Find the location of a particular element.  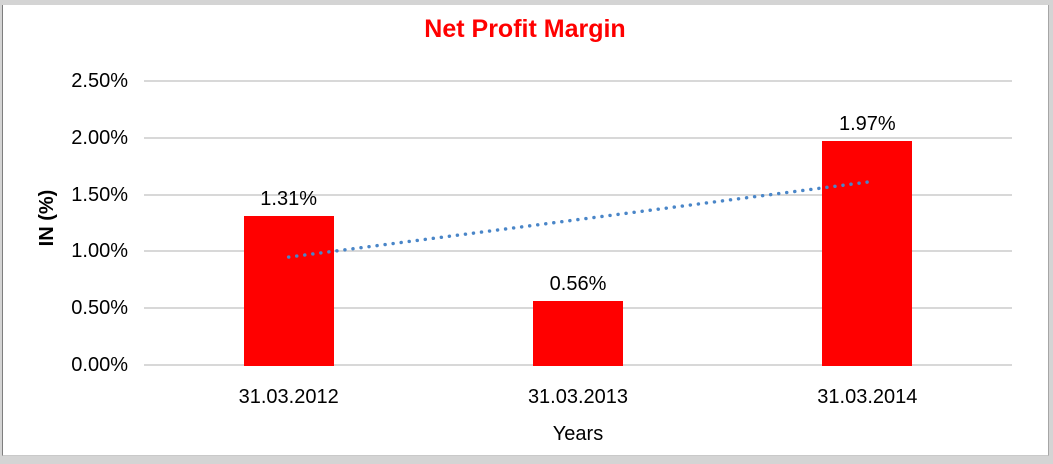

y-tick-label: 1.00% is located at coordinates (99, 251).